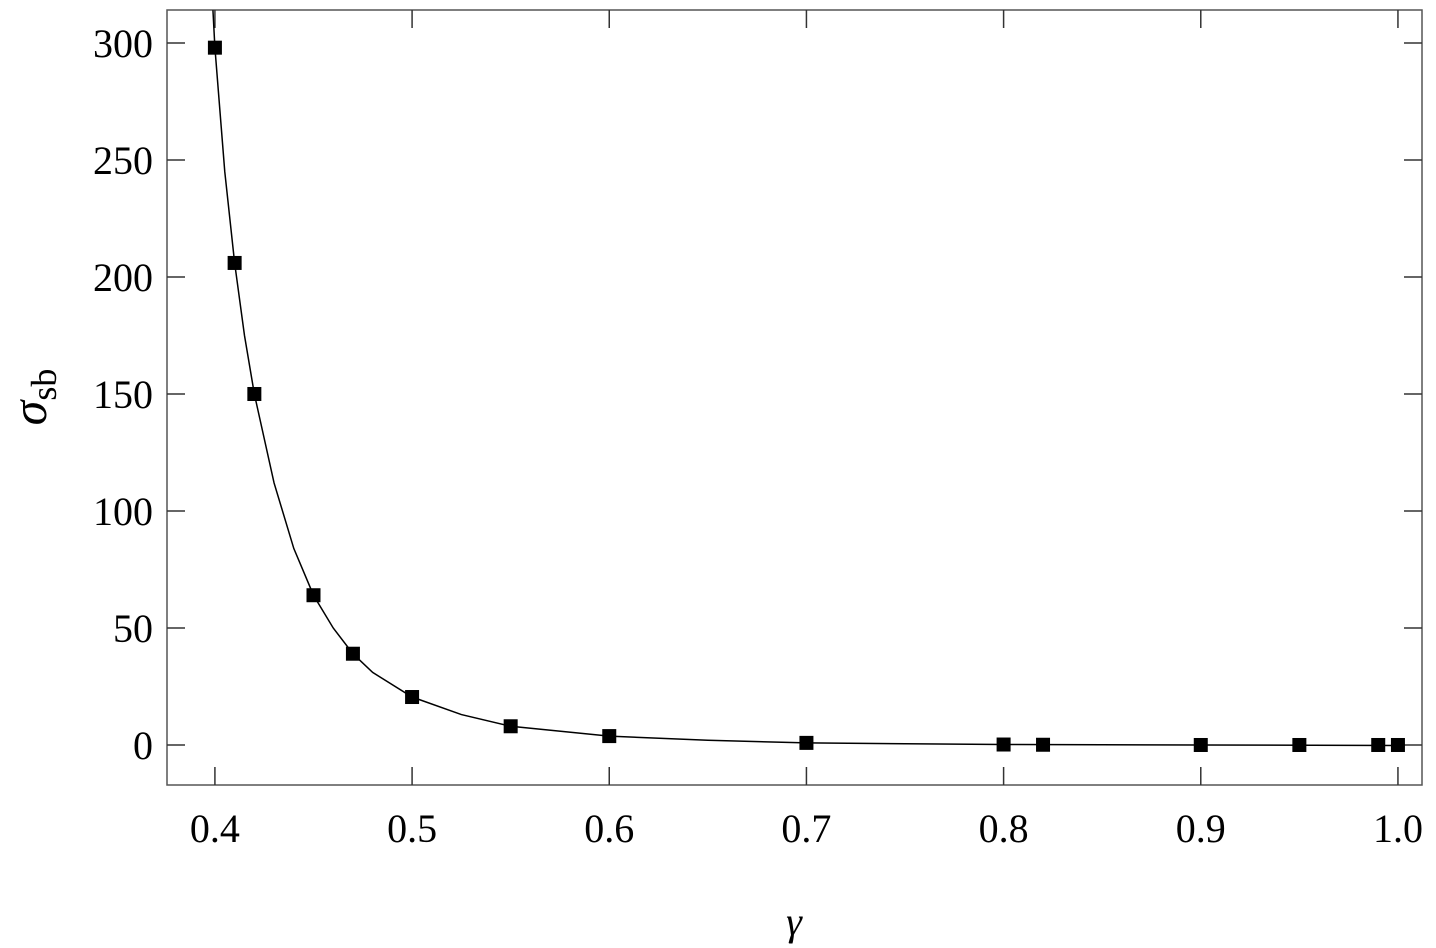 This screenshot has width=1436, height=948. Describe the element at coordinates (29, 411) in the screenshot. I see `y-axis-symbol: σ` at that location.